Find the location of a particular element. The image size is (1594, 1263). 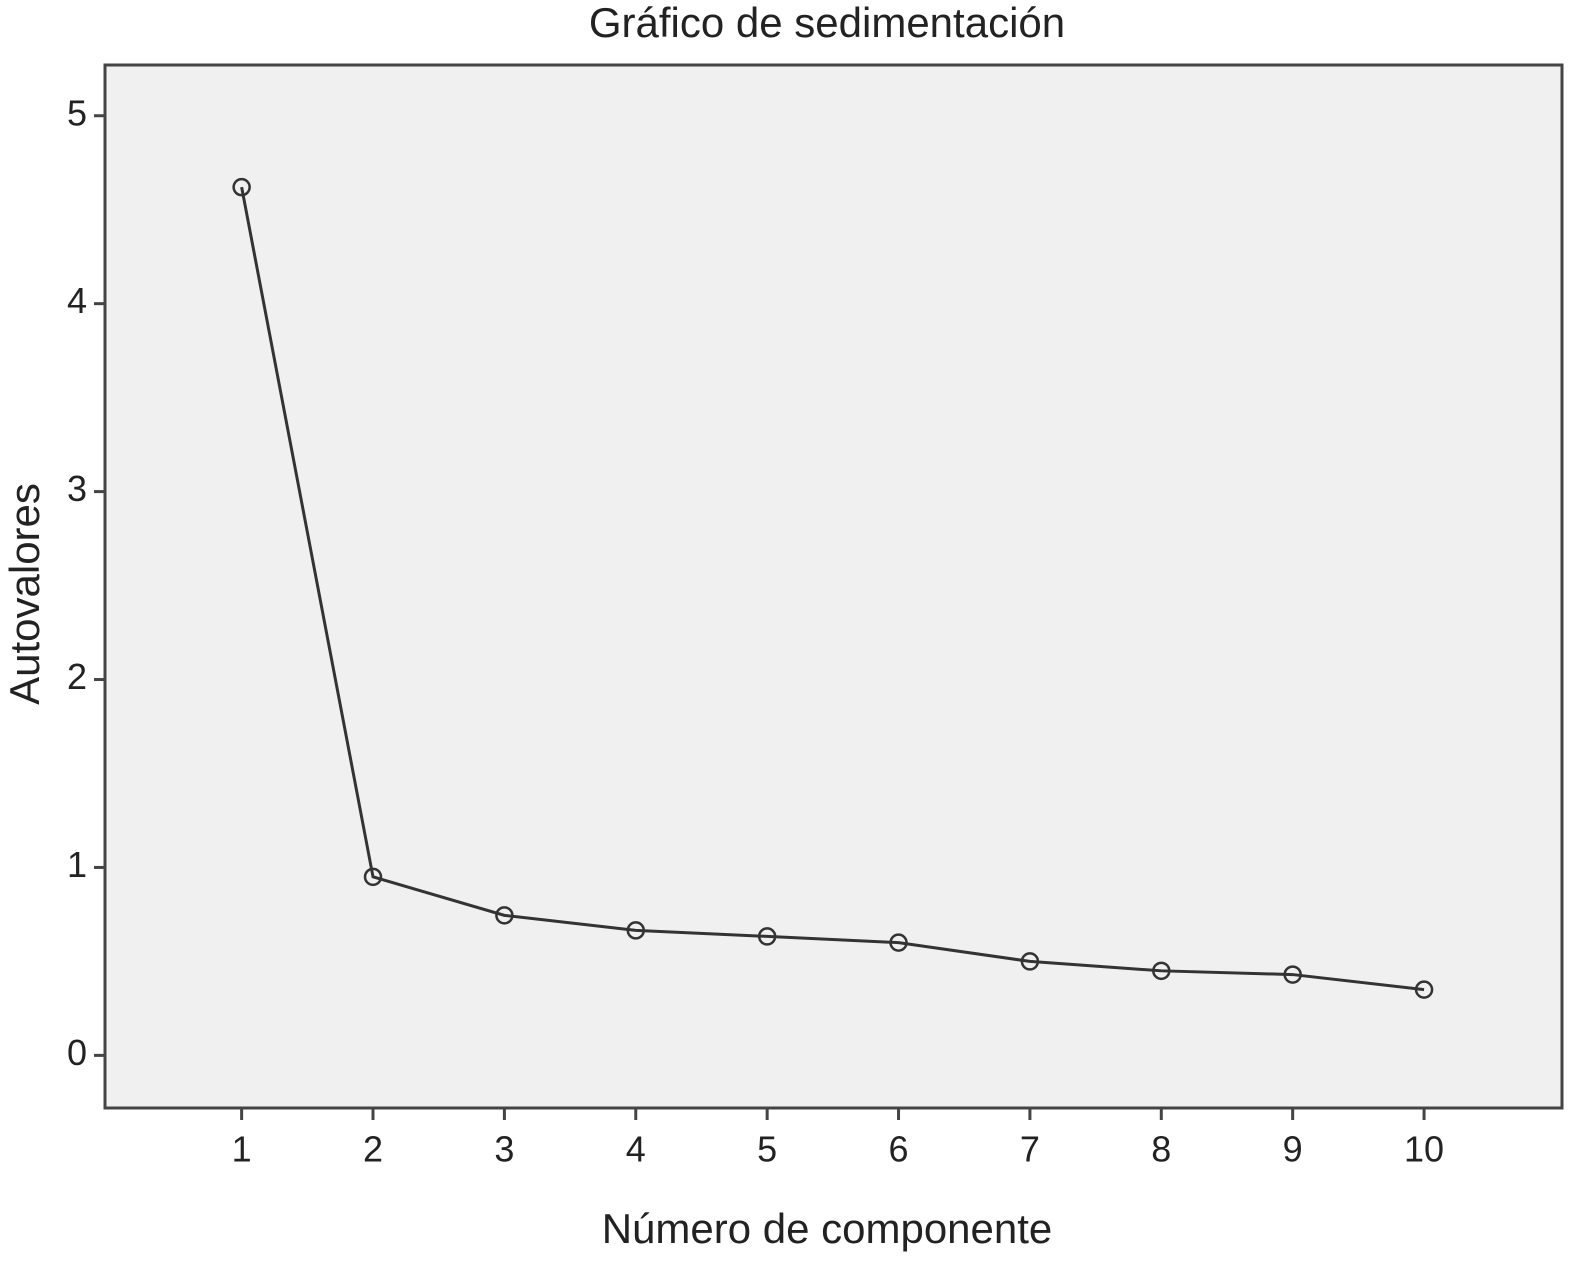

x-tick-label: 3 is located at coordinates (504, 1149).